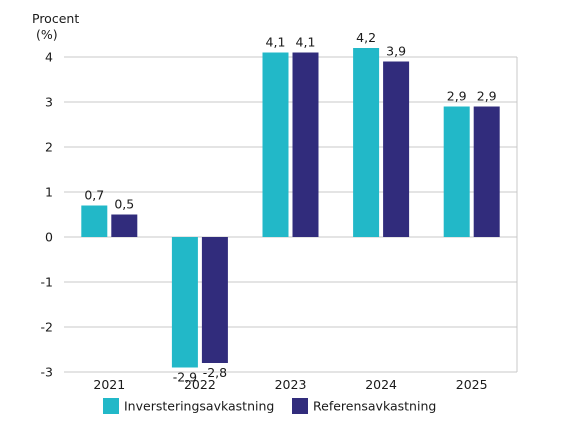  Describe the element at coordinates (381, 384) in the screenshot. I see `x-tick-label: 2024` at that location.